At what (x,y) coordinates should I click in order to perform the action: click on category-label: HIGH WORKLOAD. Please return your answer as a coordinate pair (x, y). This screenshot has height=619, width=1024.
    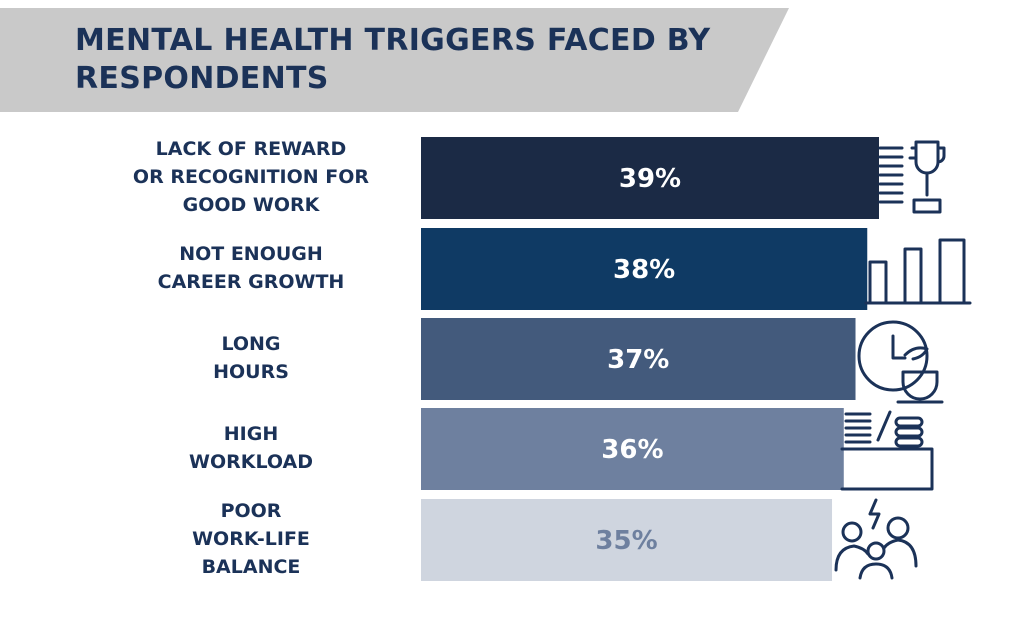
    Looking at the image, I should click on (250, 448).